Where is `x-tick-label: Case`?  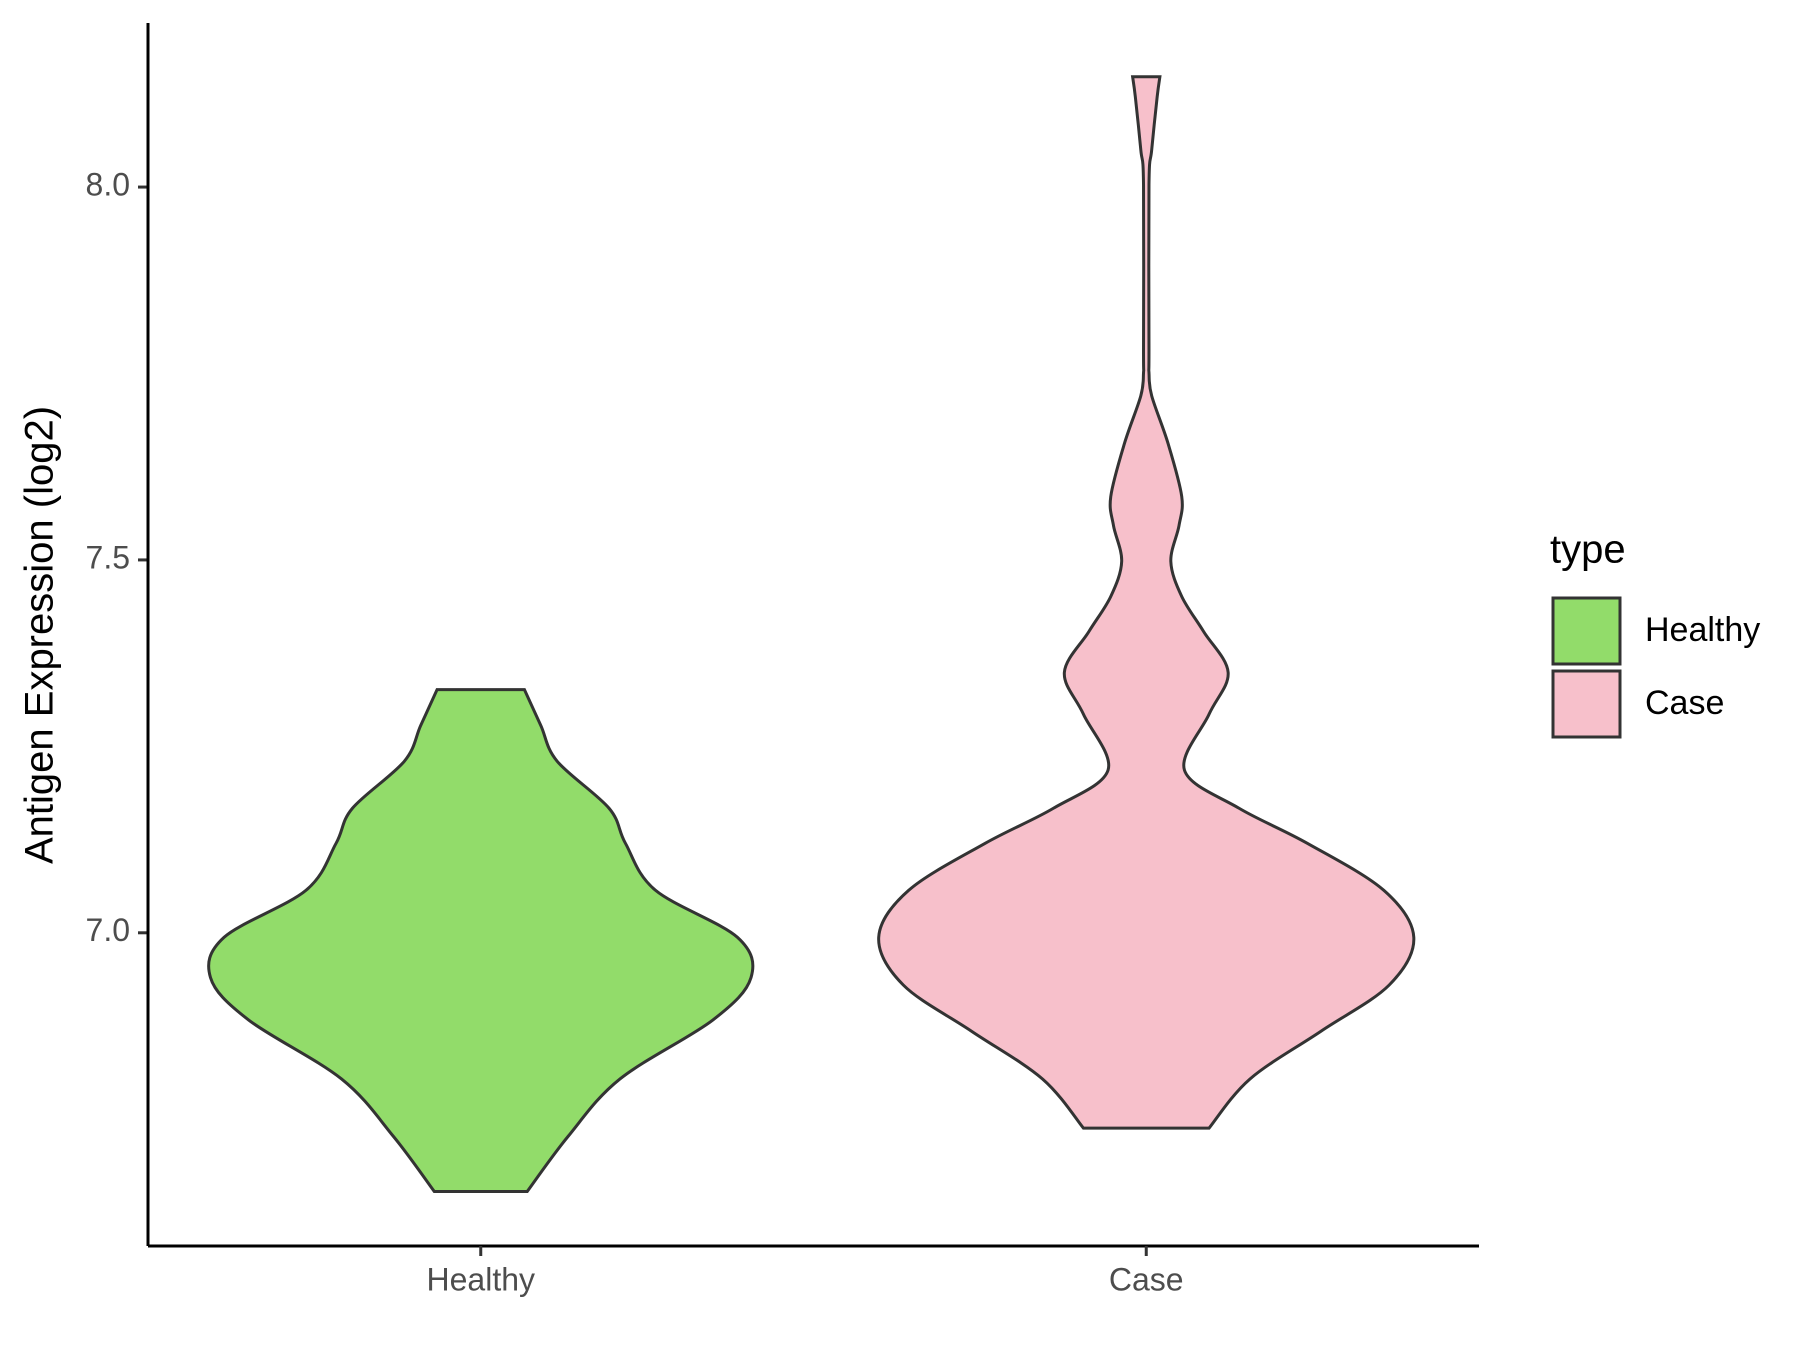
x-tick-label: Case is located at coordinates (1146, 1279).